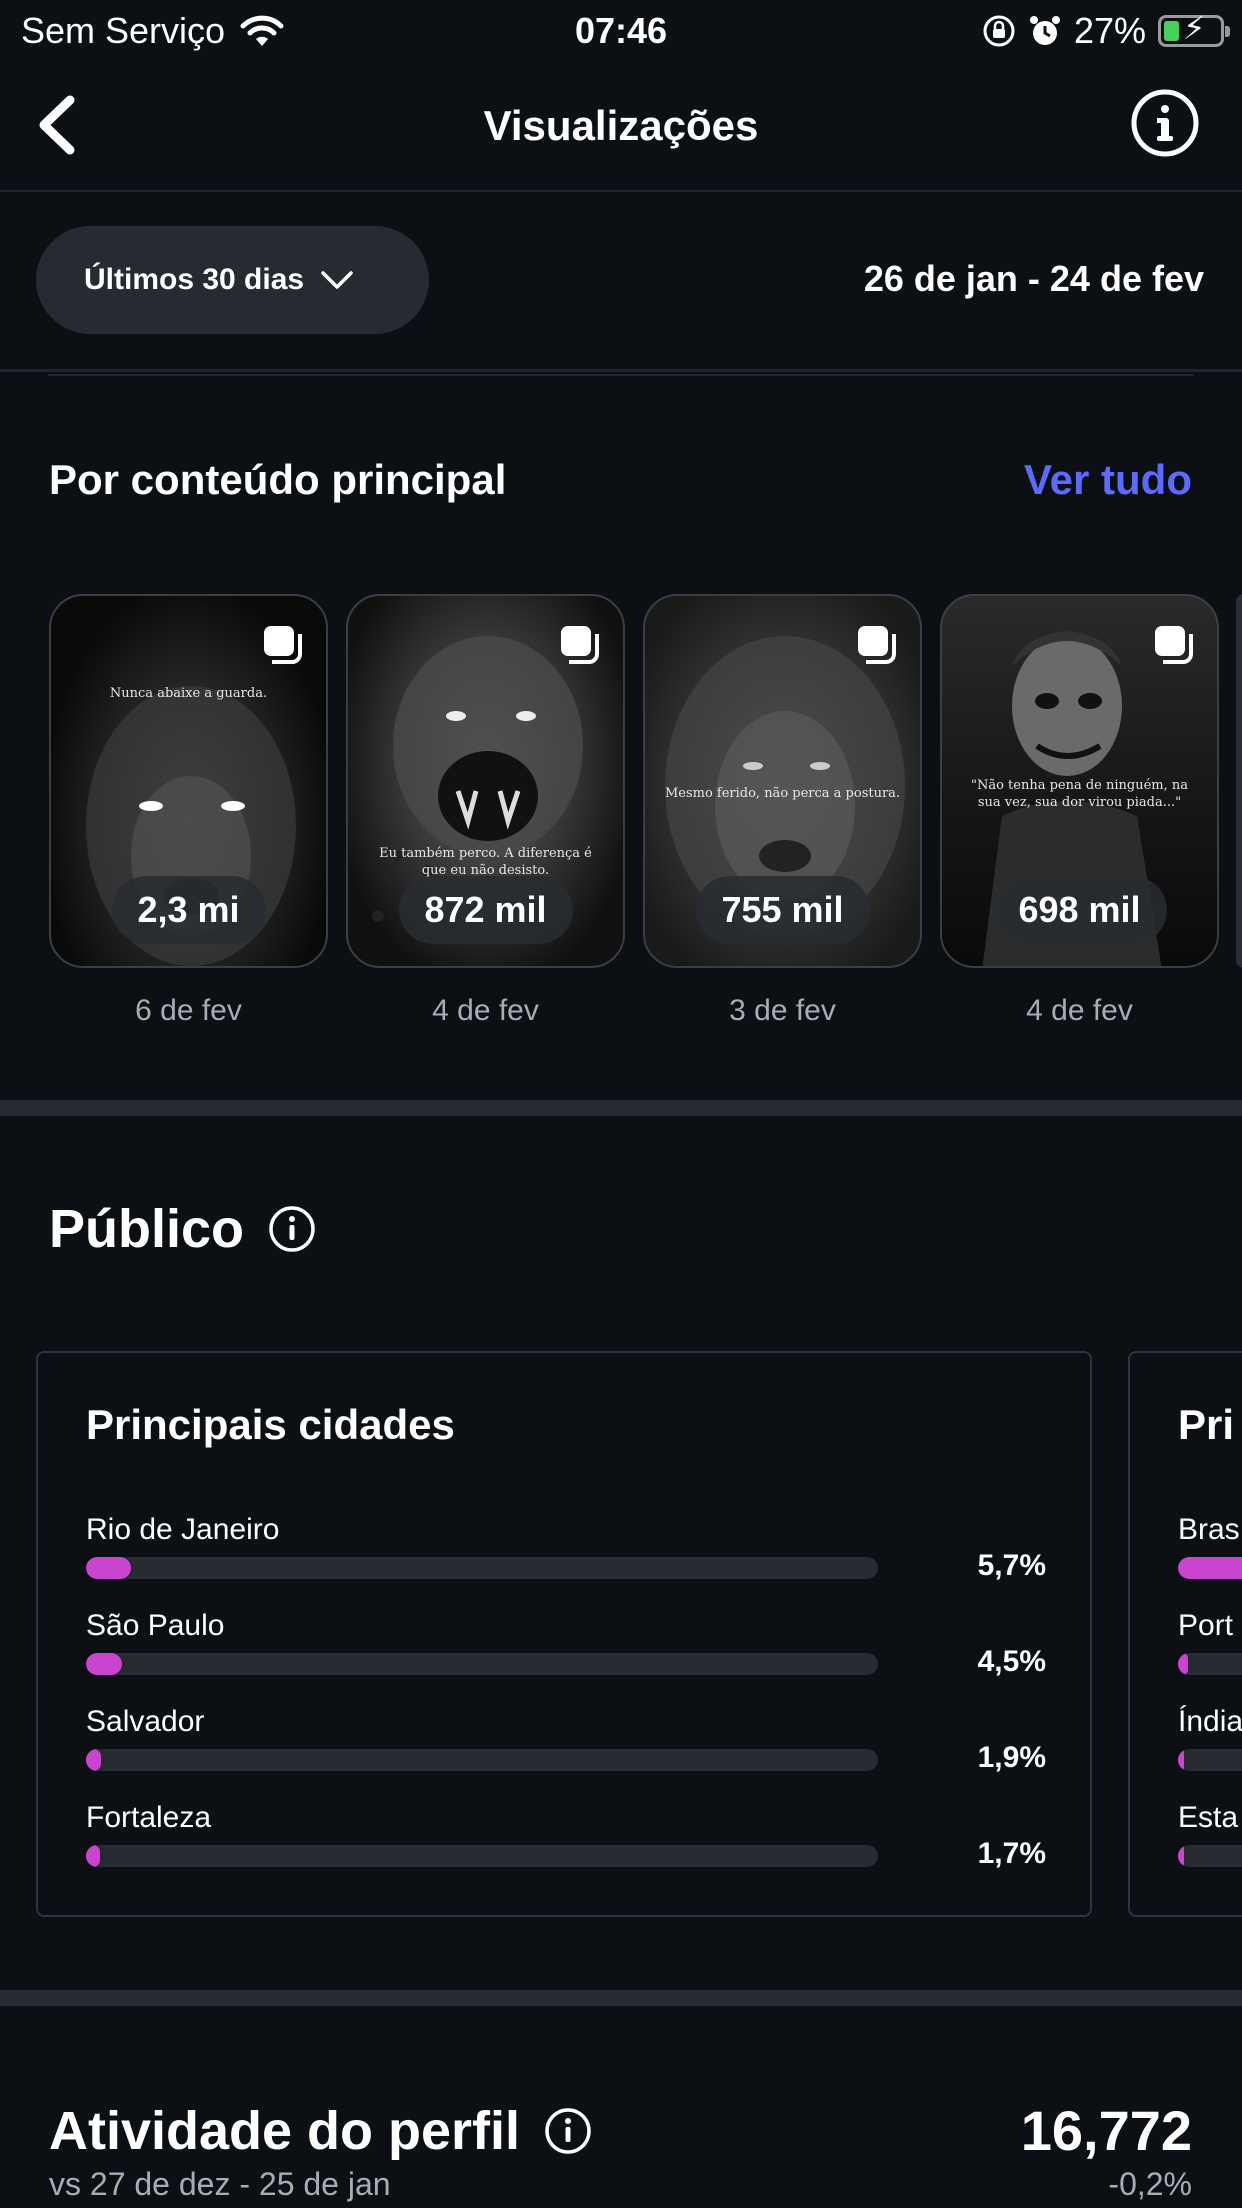  What do you see at coordinates (188, 693) in the screenshot?
I see `post-caption: Nunca abaixe a guarda.` at bounding box center [188, 693].